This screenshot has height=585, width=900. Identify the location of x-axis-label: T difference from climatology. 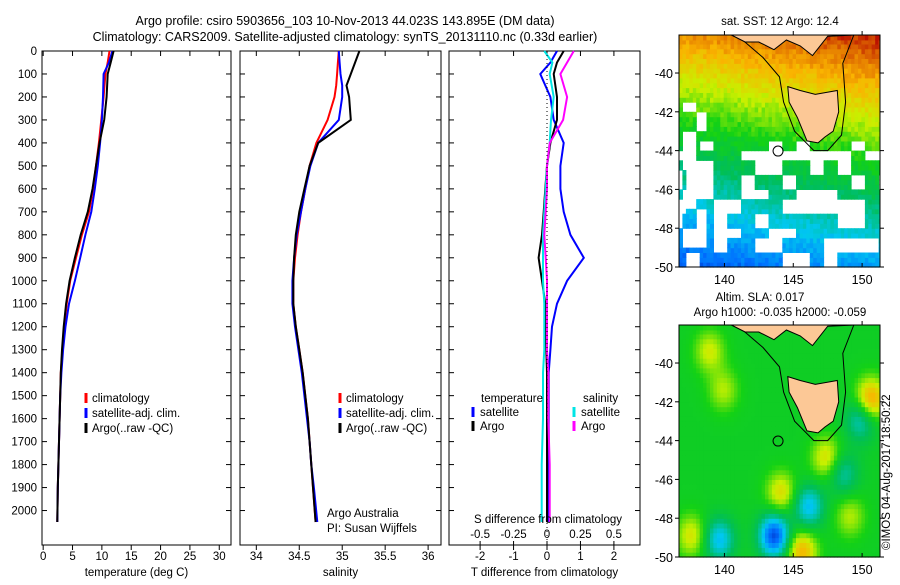
(544, 573).